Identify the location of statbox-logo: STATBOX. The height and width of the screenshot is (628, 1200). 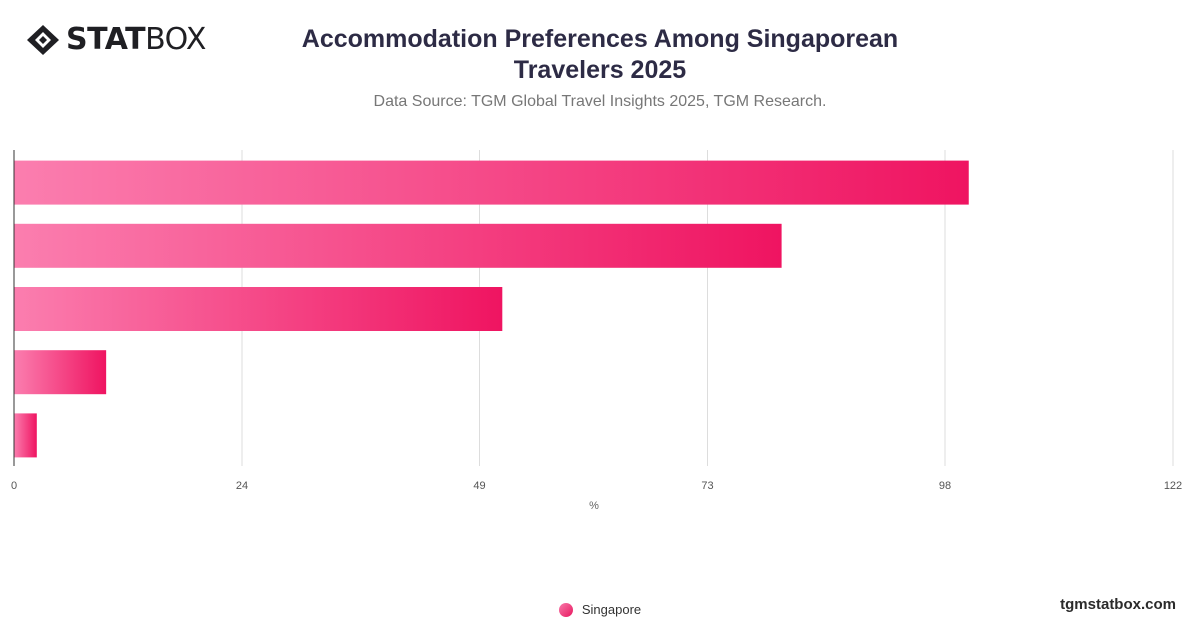
(116, 40).